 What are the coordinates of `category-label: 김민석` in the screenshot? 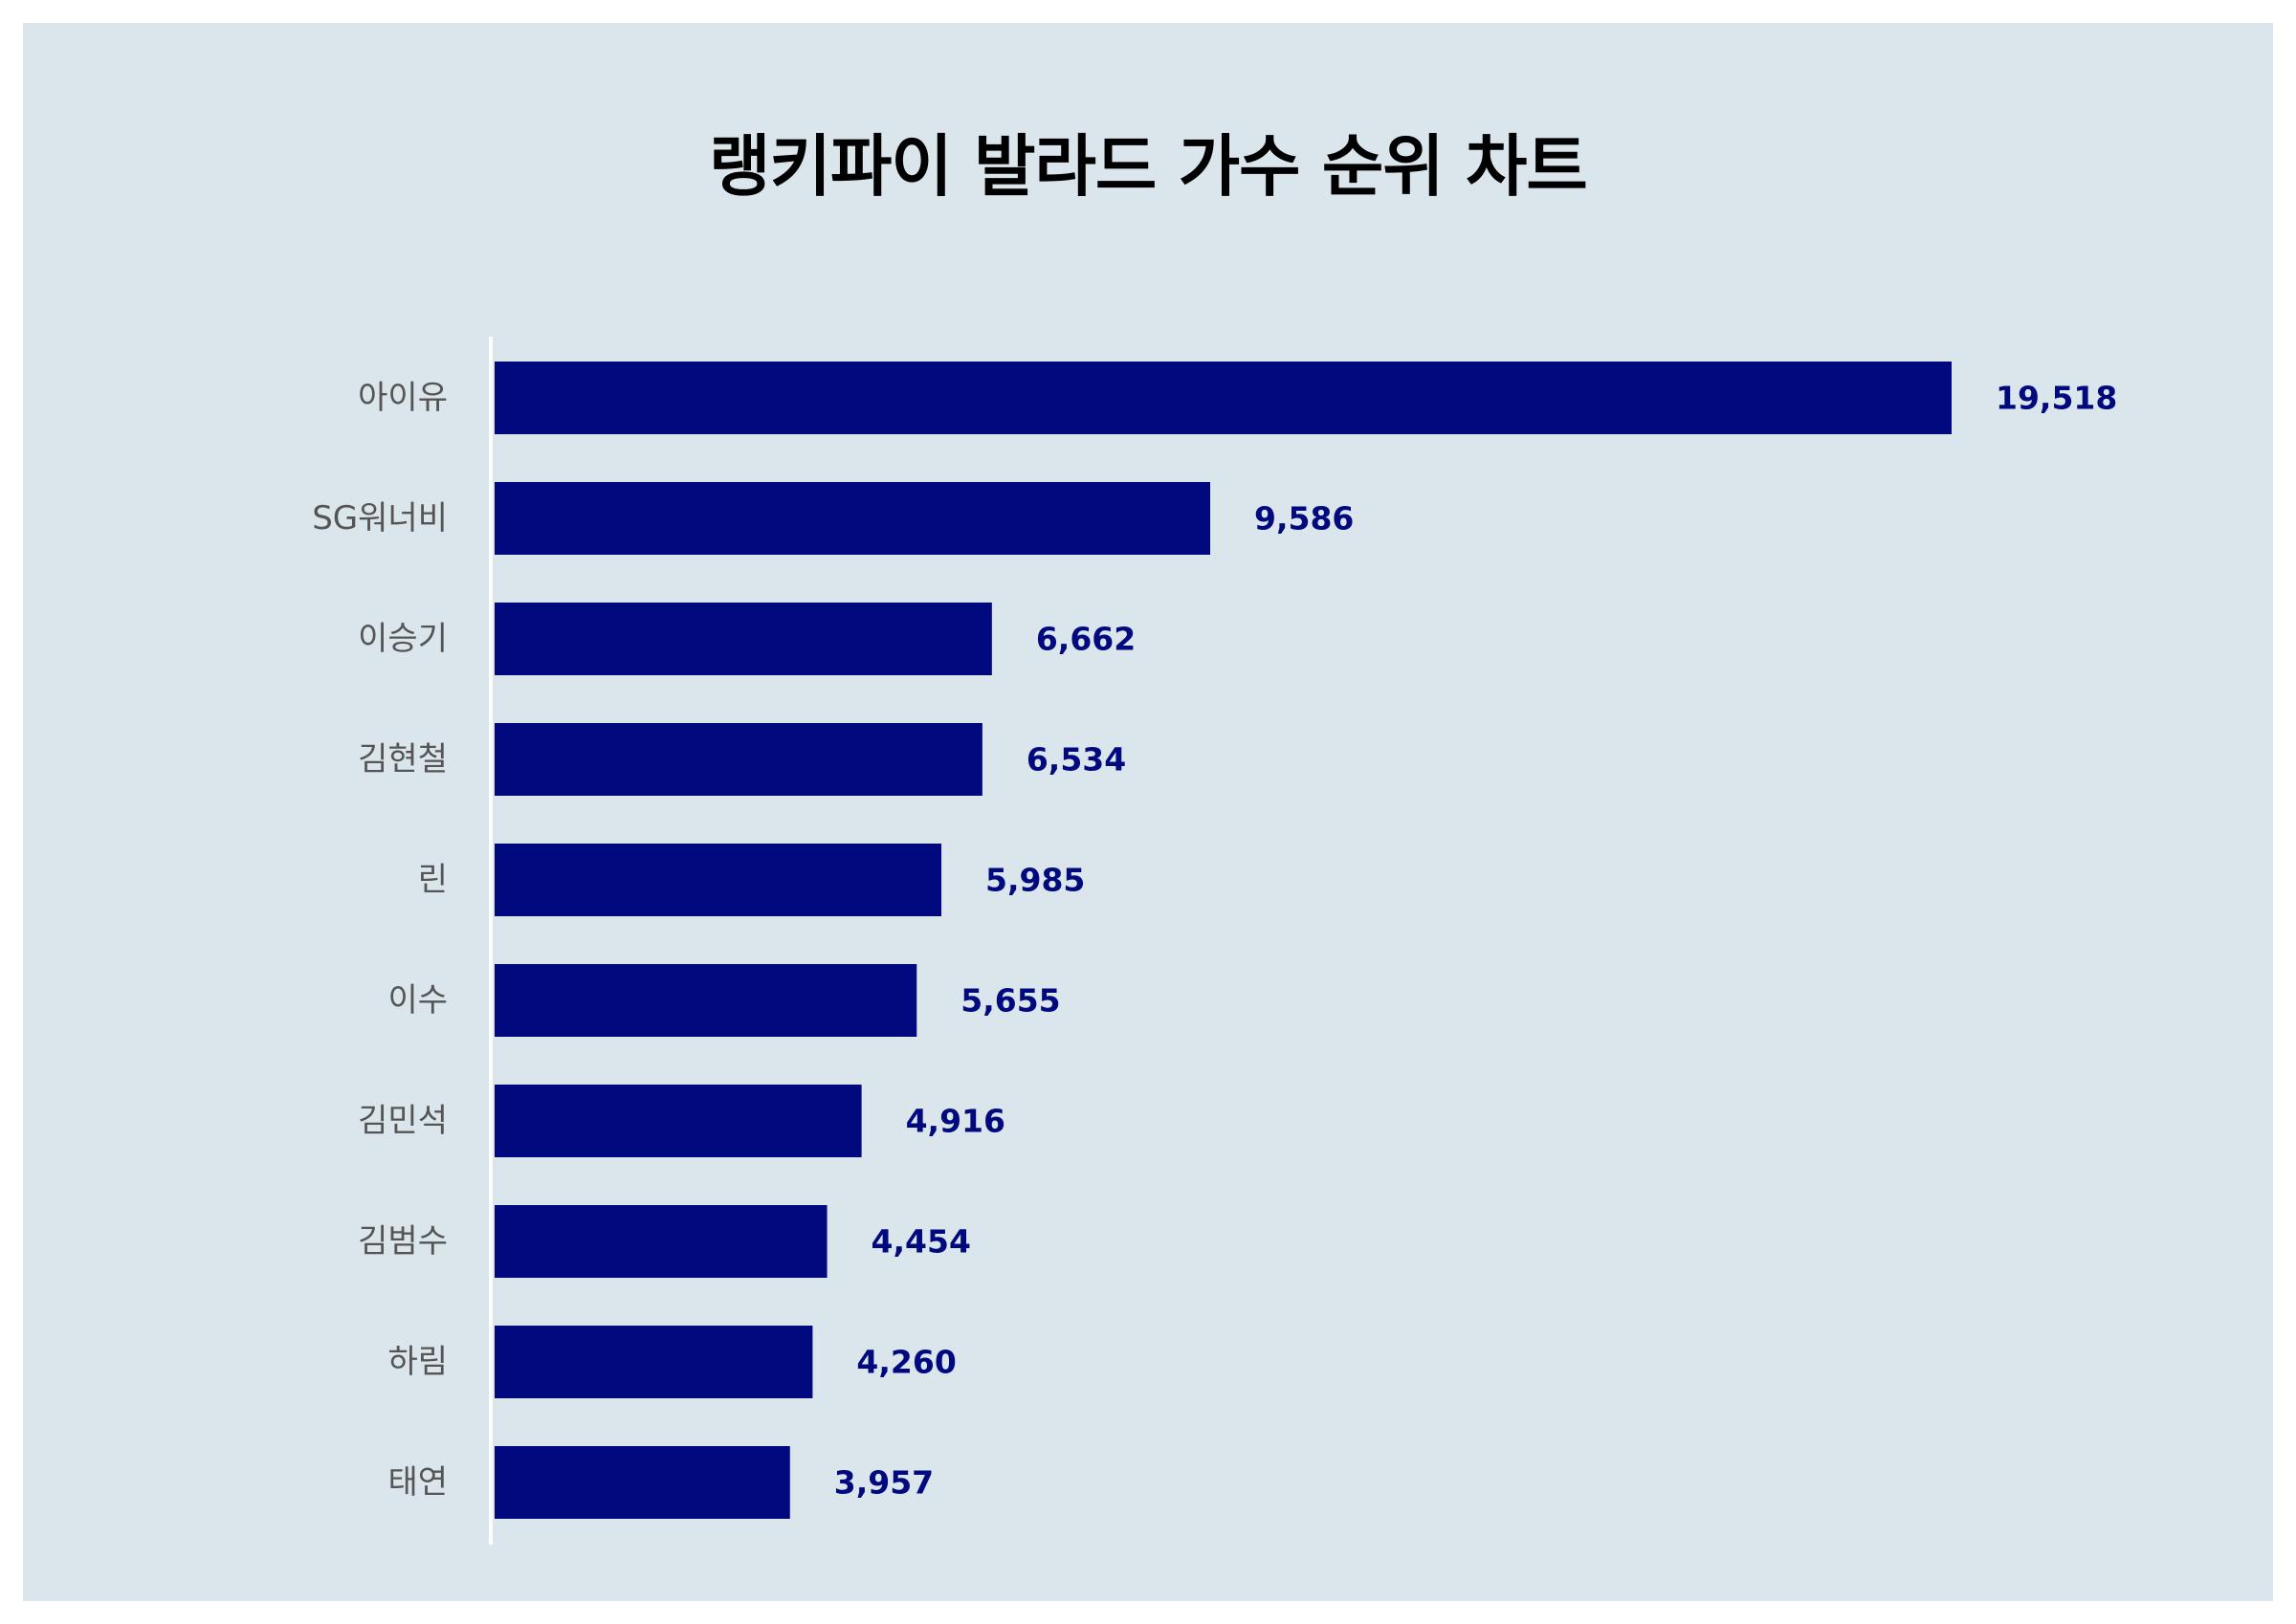 It's located at (403, 1121).